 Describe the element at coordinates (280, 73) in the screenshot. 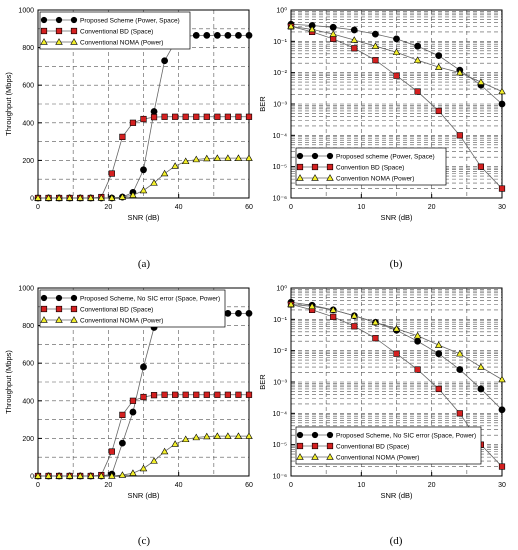

I see `y-tick-label: 10⁻²` at that location.